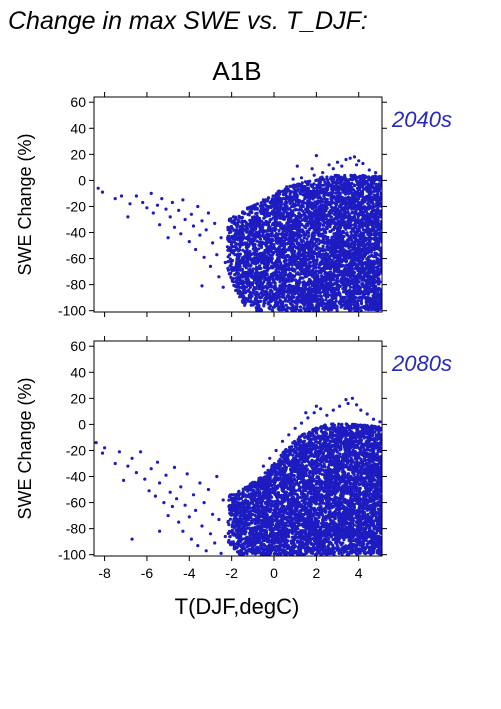 The image size is (501, 709). What do you see at coordinates (239, 233) in the screenshot?
I see `scatter-points` at bounding box center [239, 233].